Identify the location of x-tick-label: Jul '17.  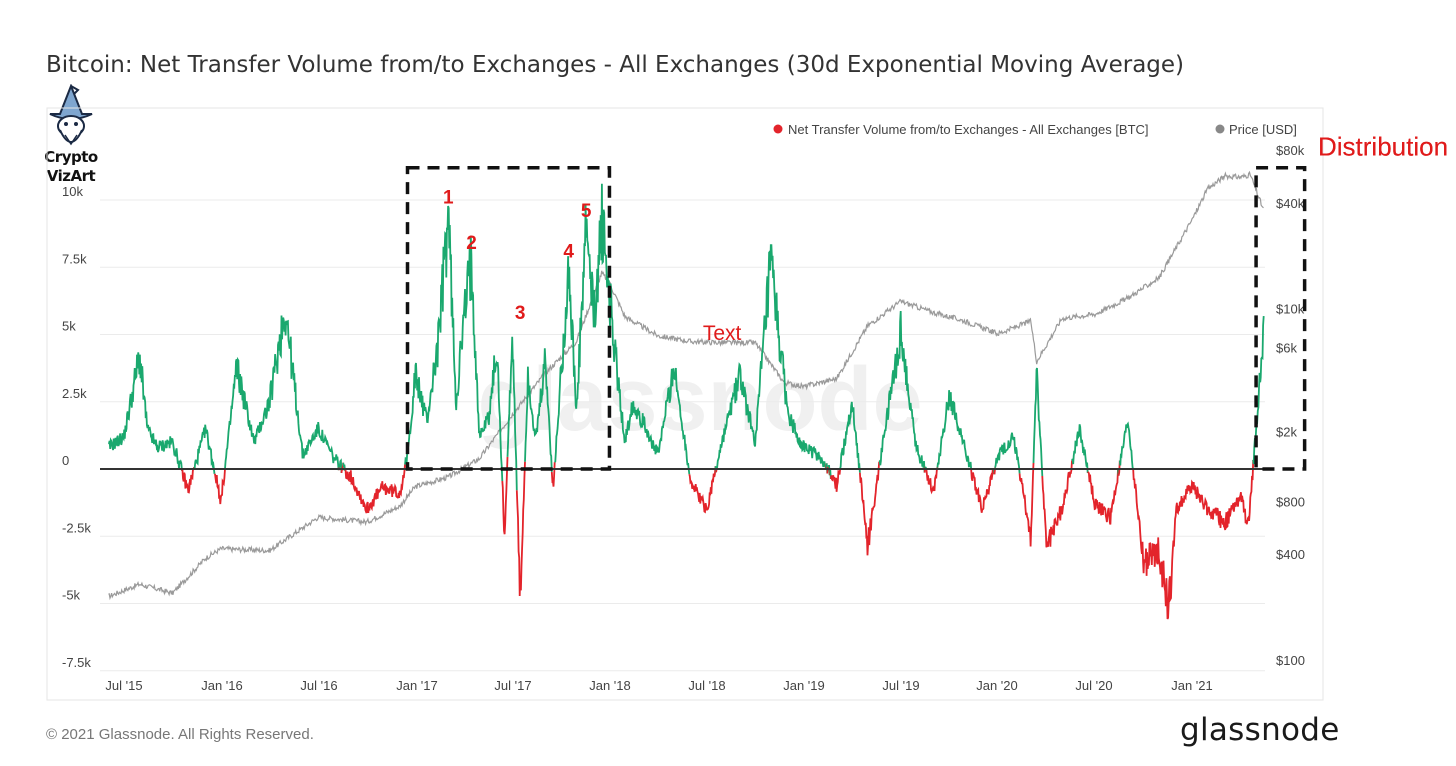
(512, 685).